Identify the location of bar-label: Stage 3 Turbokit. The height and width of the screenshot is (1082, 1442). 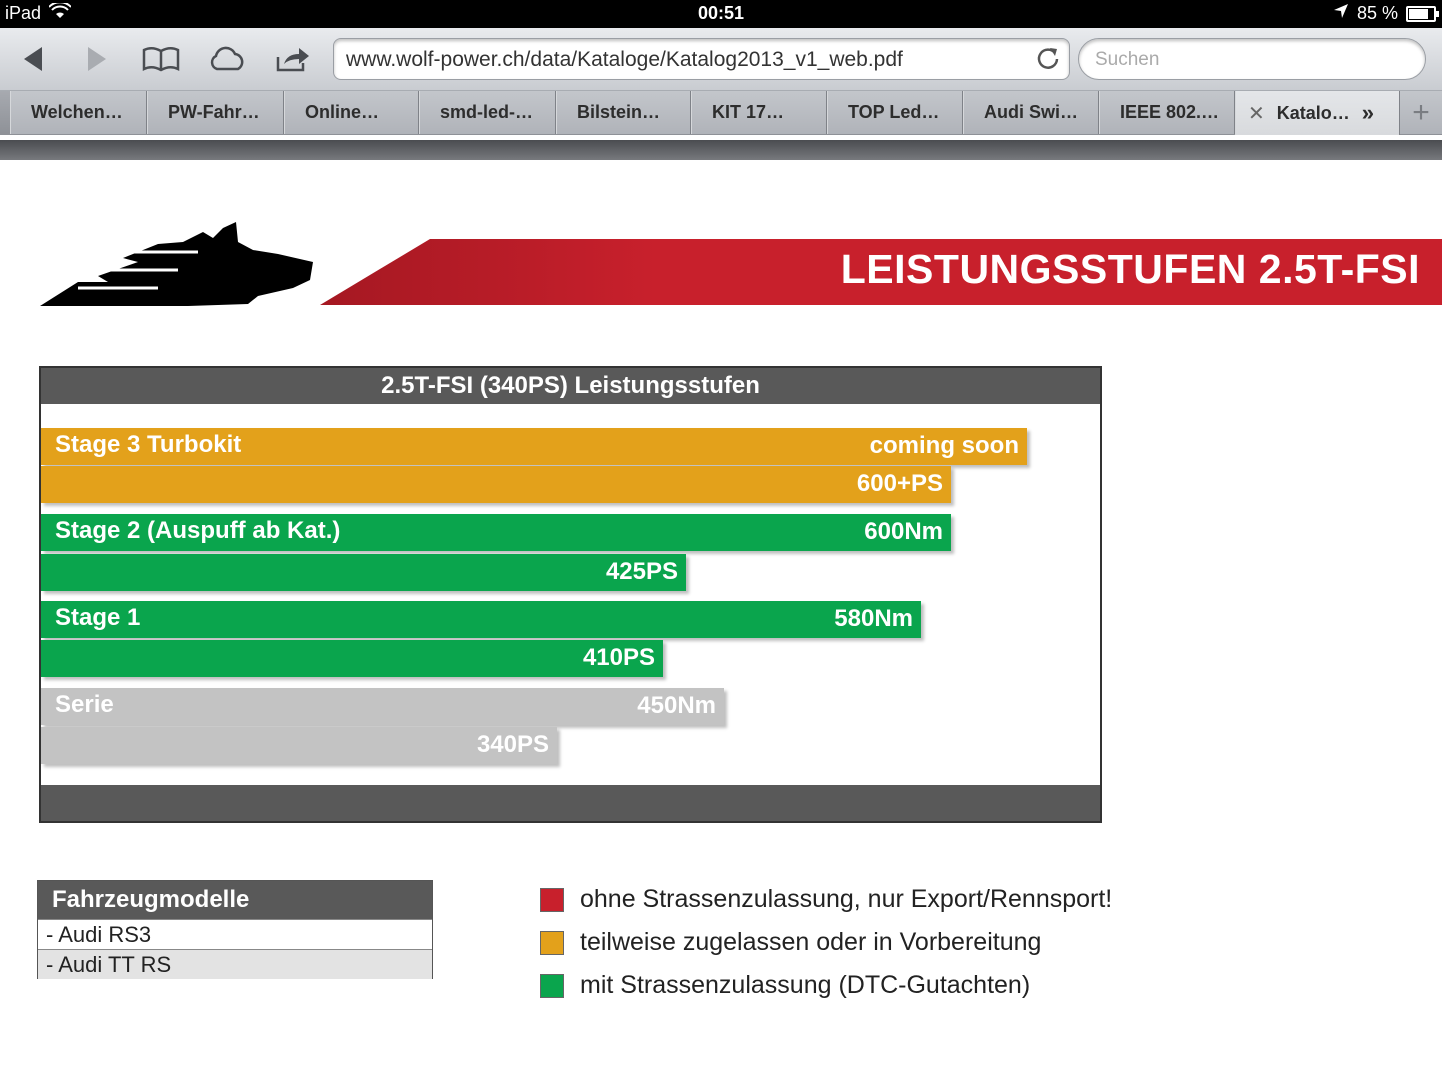
(148, 444).